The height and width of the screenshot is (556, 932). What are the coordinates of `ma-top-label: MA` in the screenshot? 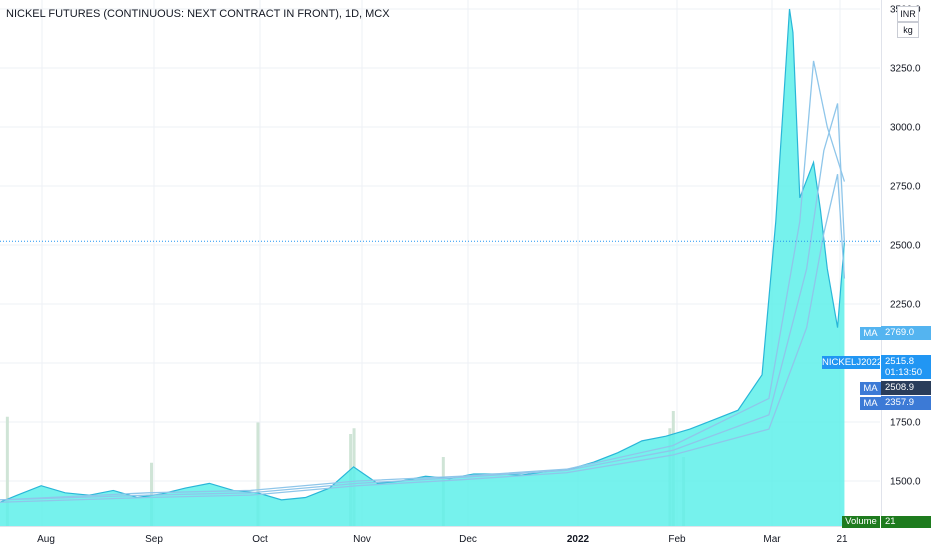 It's located at (870, 333).